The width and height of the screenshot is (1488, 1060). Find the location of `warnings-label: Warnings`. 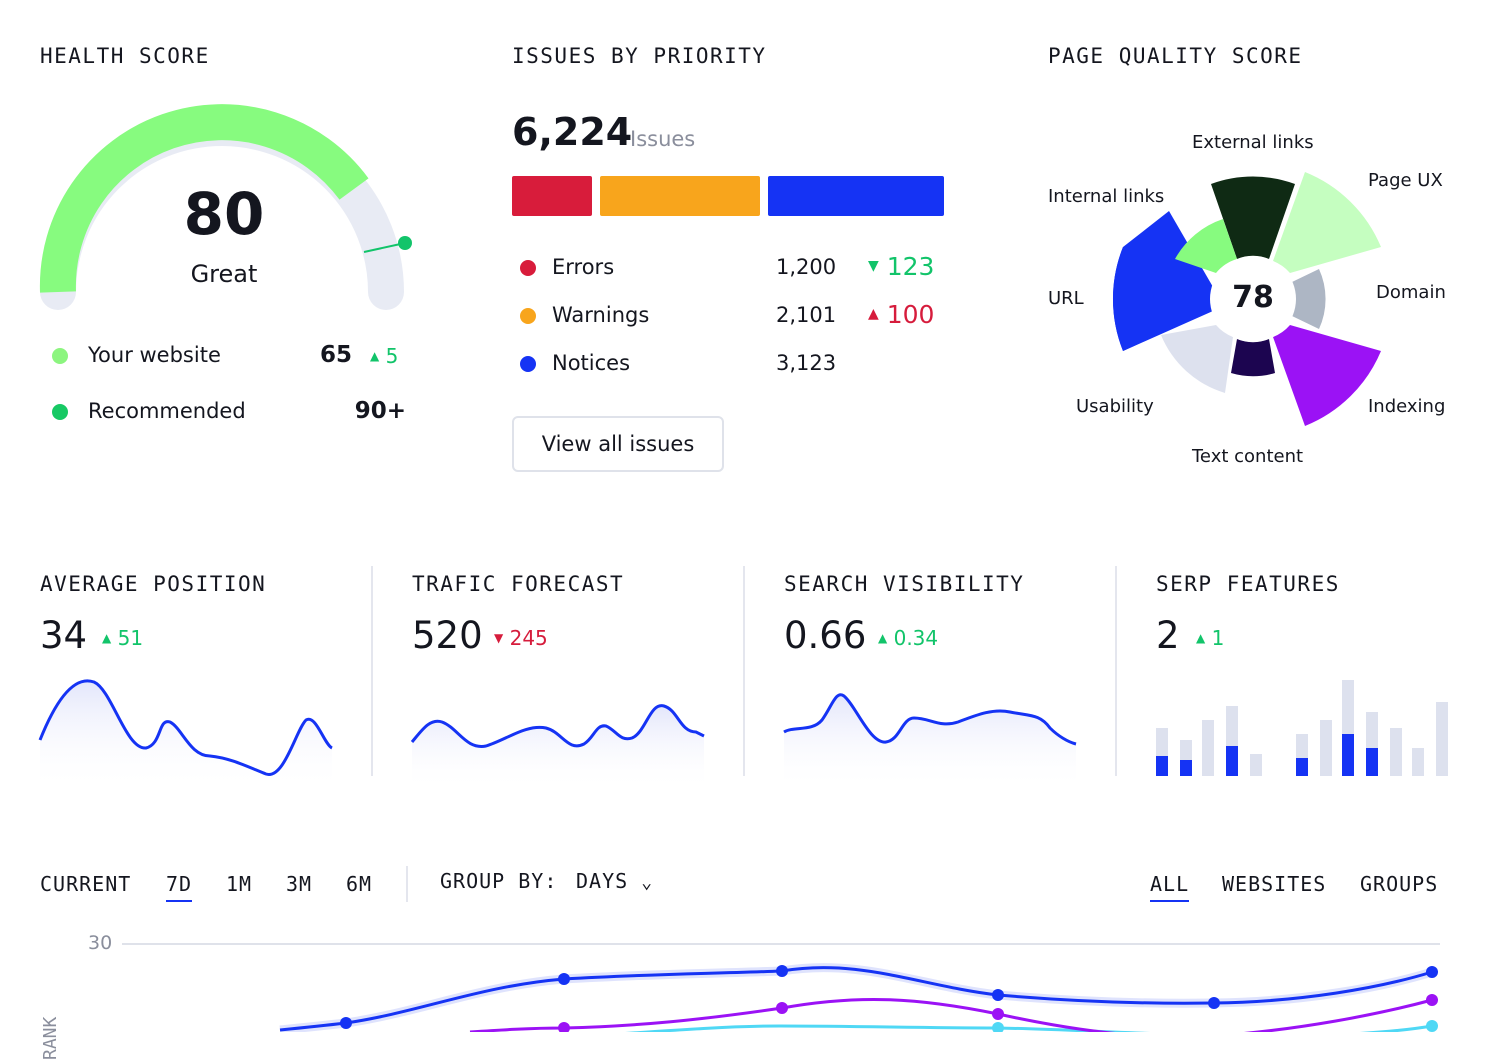

warnings-label: Warnings is located at coordinates (601, 315).